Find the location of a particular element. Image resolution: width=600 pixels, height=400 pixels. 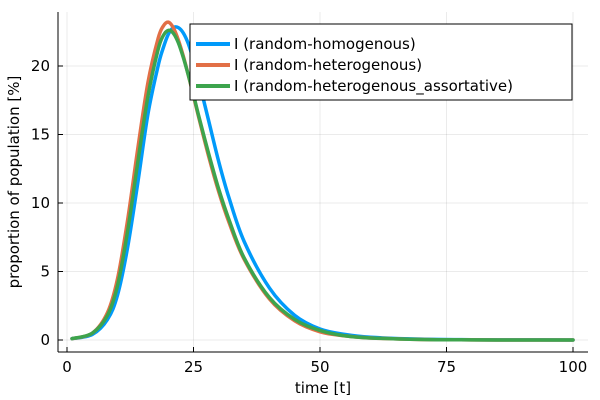

legend-label-3: I (random-heterogenous_assortative) is located at coordinates (373, 86).